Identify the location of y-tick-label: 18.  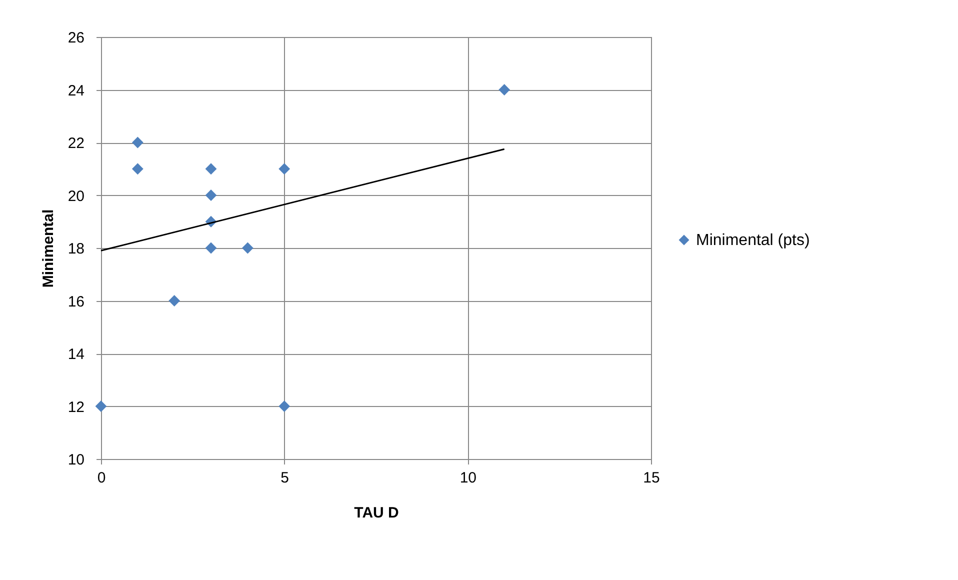
(76, 249).